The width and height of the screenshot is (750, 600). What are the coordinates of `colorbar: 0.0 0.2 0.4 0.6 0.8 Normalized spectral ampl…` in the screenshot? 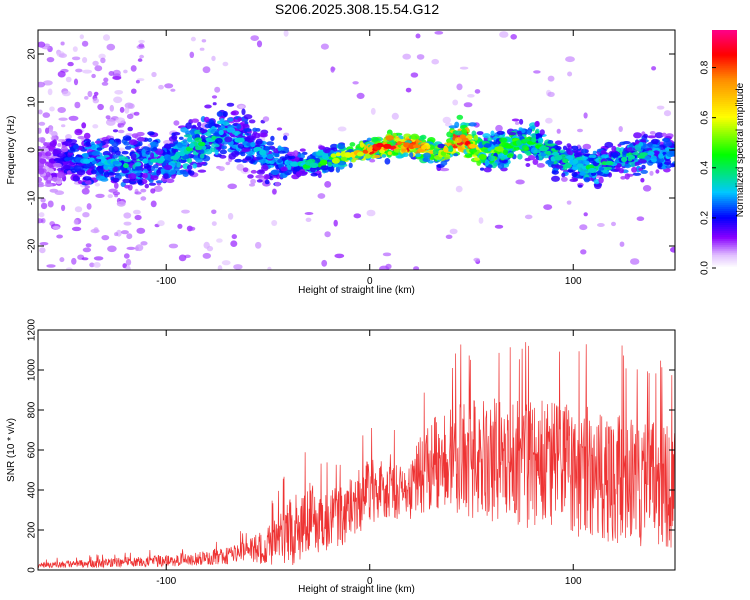 It's located at (723, 152).